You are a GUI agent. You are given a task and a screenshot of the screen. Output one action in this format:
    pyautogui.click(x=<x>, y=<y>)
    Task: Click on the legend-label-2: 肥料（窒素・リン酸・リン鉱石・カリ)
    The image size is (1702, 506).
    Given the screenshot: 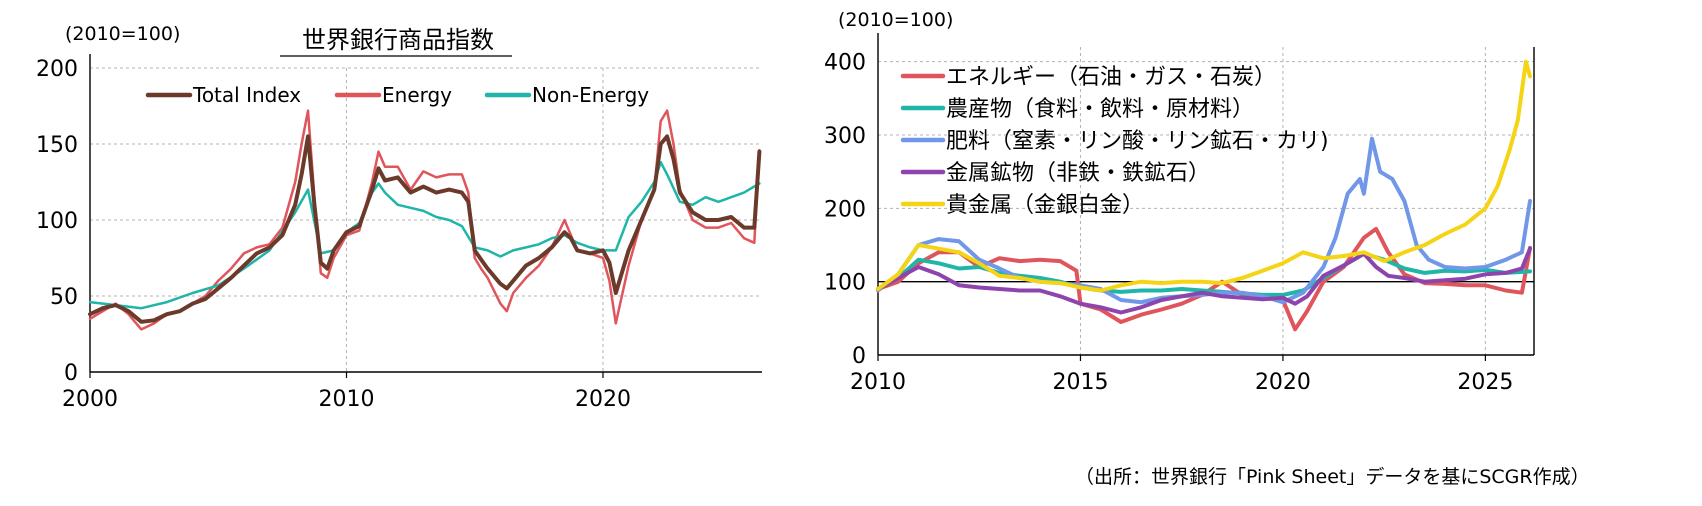 What is the action you would take?
    pyautogui.click(x=1137, y=141)
    